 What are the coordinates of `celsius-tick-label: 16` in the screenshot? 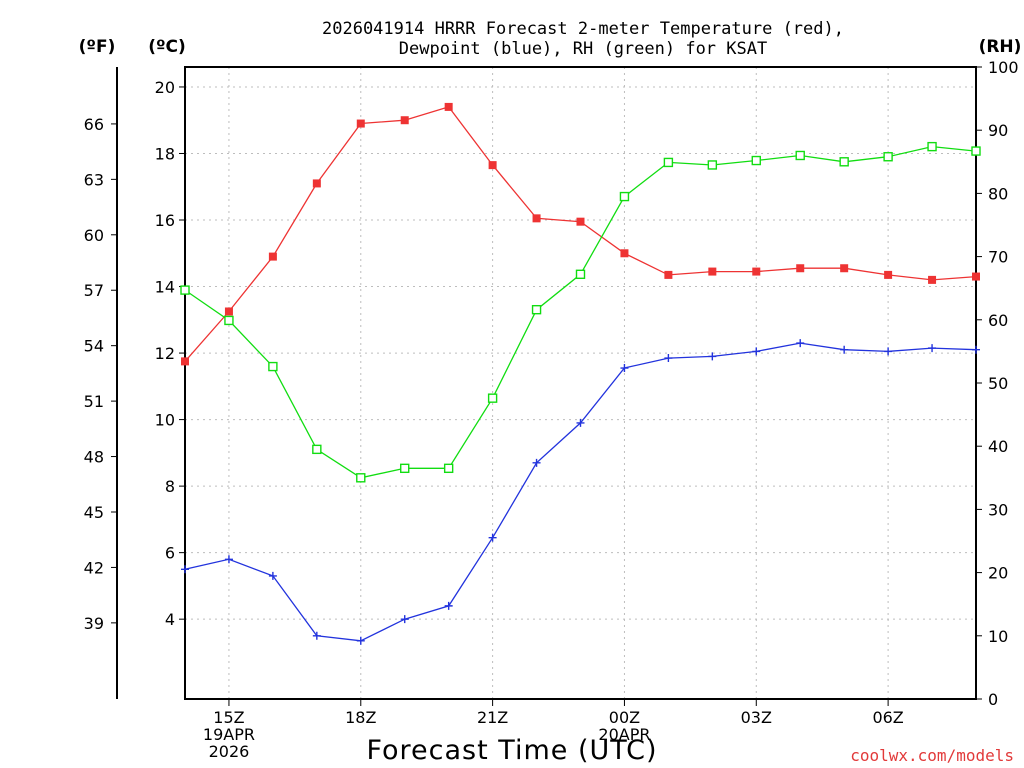 It's located at (165, 220).